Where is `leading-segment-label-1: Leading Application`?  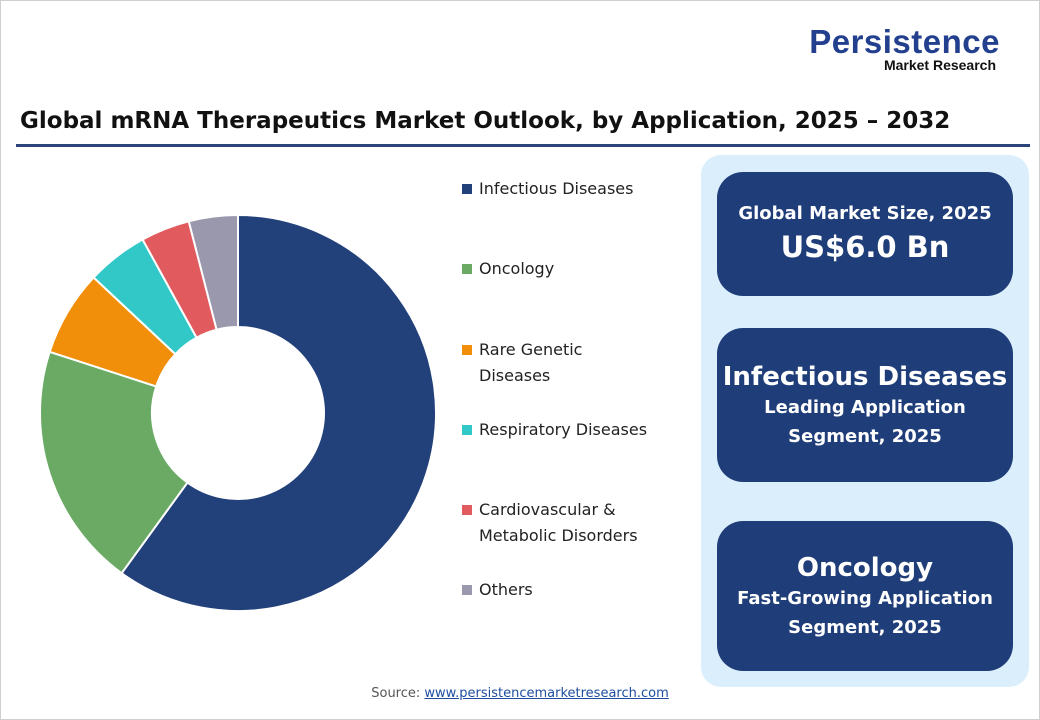 leading-segment-label-1: Leading Application is located at coordinates (865, 407).